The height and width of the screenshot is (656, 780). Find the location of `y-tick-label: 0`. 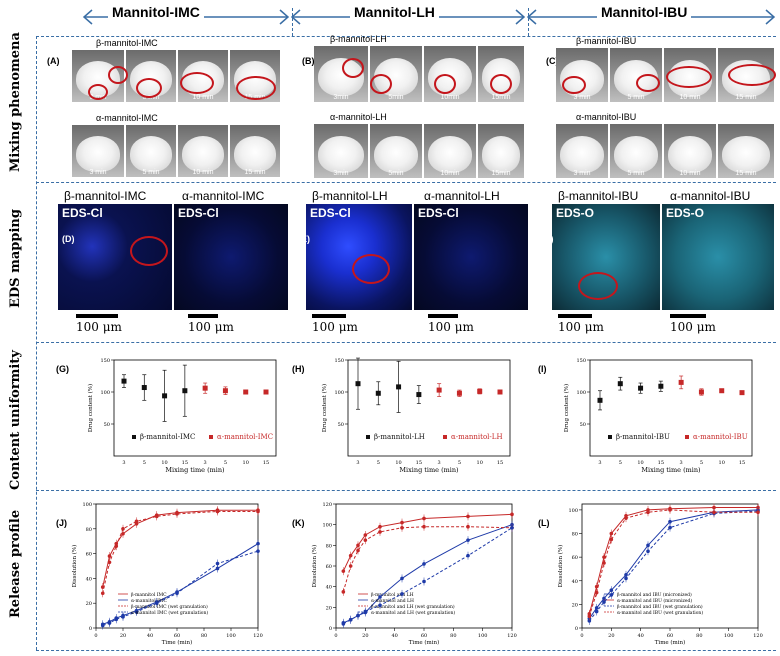

y-tick-label: 0 is located at coordinates (330, 629).